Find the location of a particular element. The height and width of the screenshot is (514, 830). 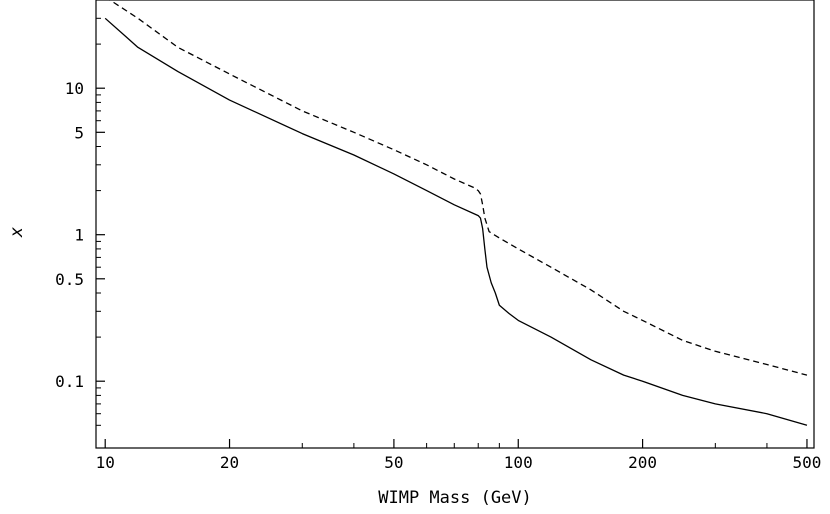

x-tick-label: 20 is located at coordinates (229, 462).